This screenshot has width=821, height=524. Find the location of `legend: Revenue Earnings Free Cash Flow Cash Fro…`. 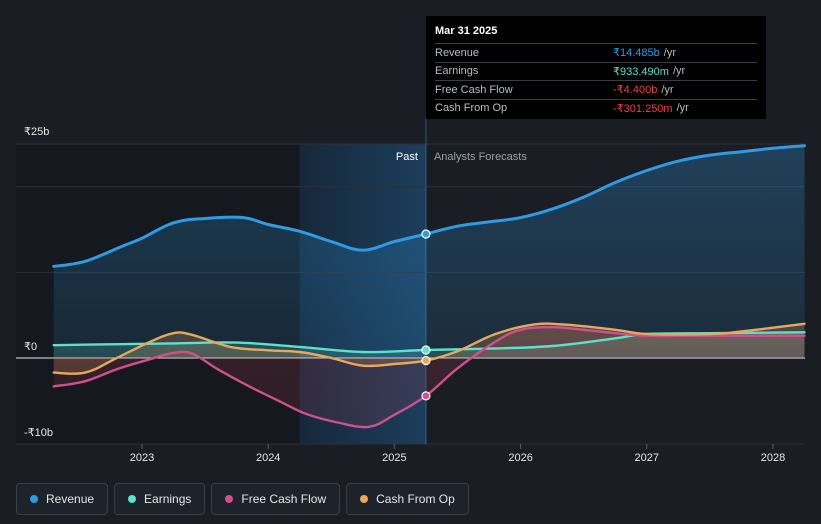

legend: Revenue Earnings Free Cash Flow Cash Fro… is located at coordinates (242, 499).